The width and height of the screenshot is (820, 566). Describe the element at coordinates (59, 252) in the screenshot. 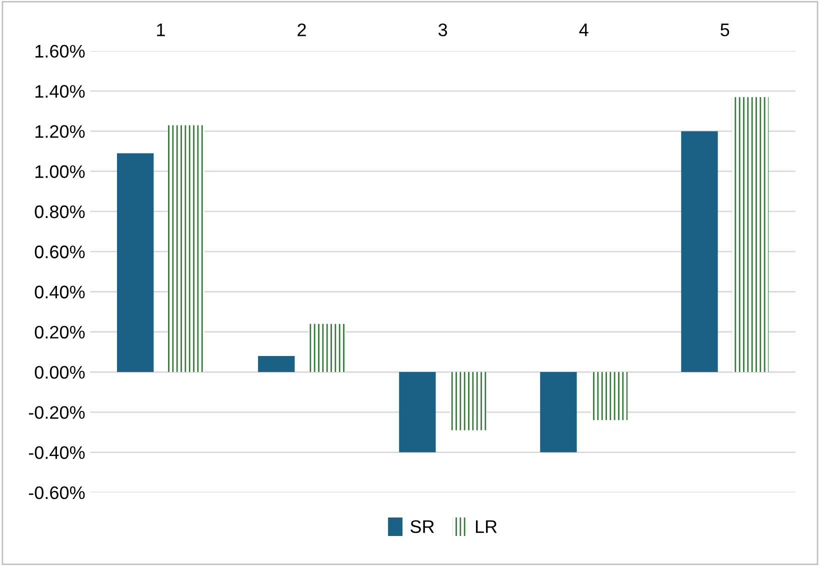

I see `y-tick-label: 0.60%` at that location.